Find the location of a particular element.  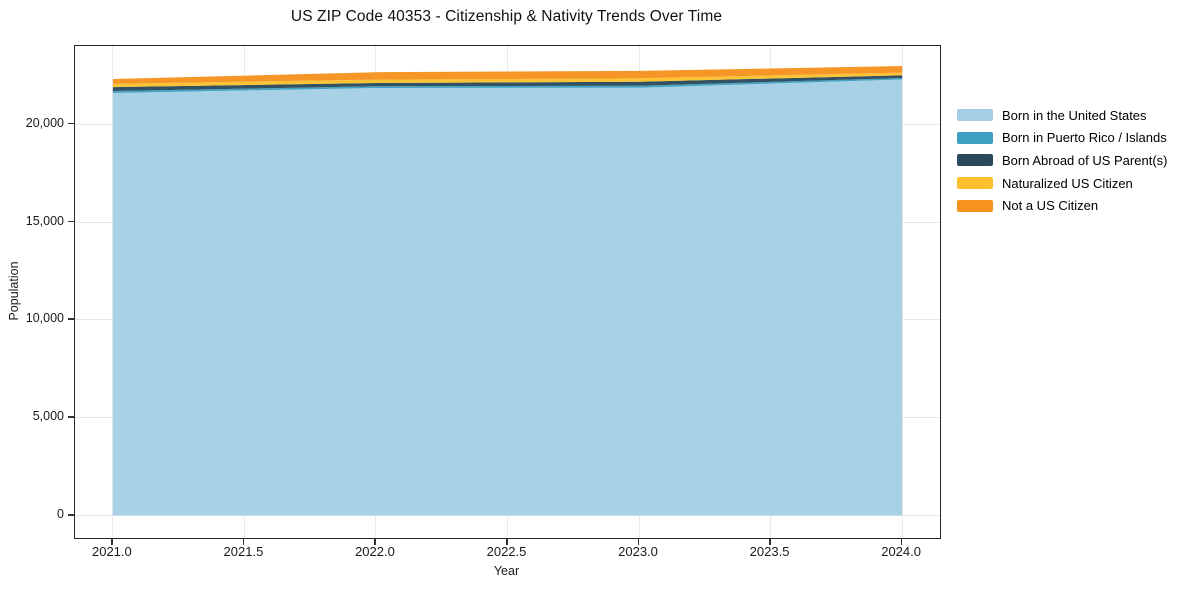

x-tick-label: 2023.0 is located at coordinates (638, 551).